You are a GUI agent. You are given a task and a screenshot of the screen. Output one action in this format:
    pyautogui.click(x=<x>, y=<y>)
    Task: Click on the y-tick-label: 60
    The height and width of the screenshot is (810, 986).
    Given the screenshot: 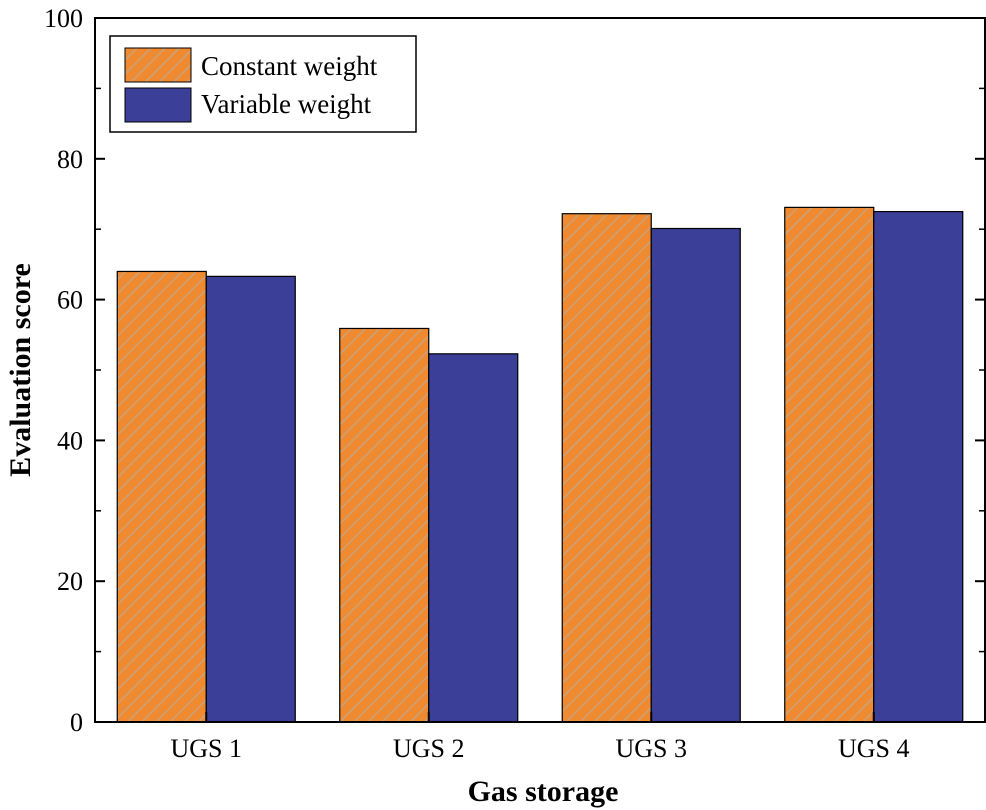 What is the action you would take?
    pyautogui.click(x=70, y=300)
    